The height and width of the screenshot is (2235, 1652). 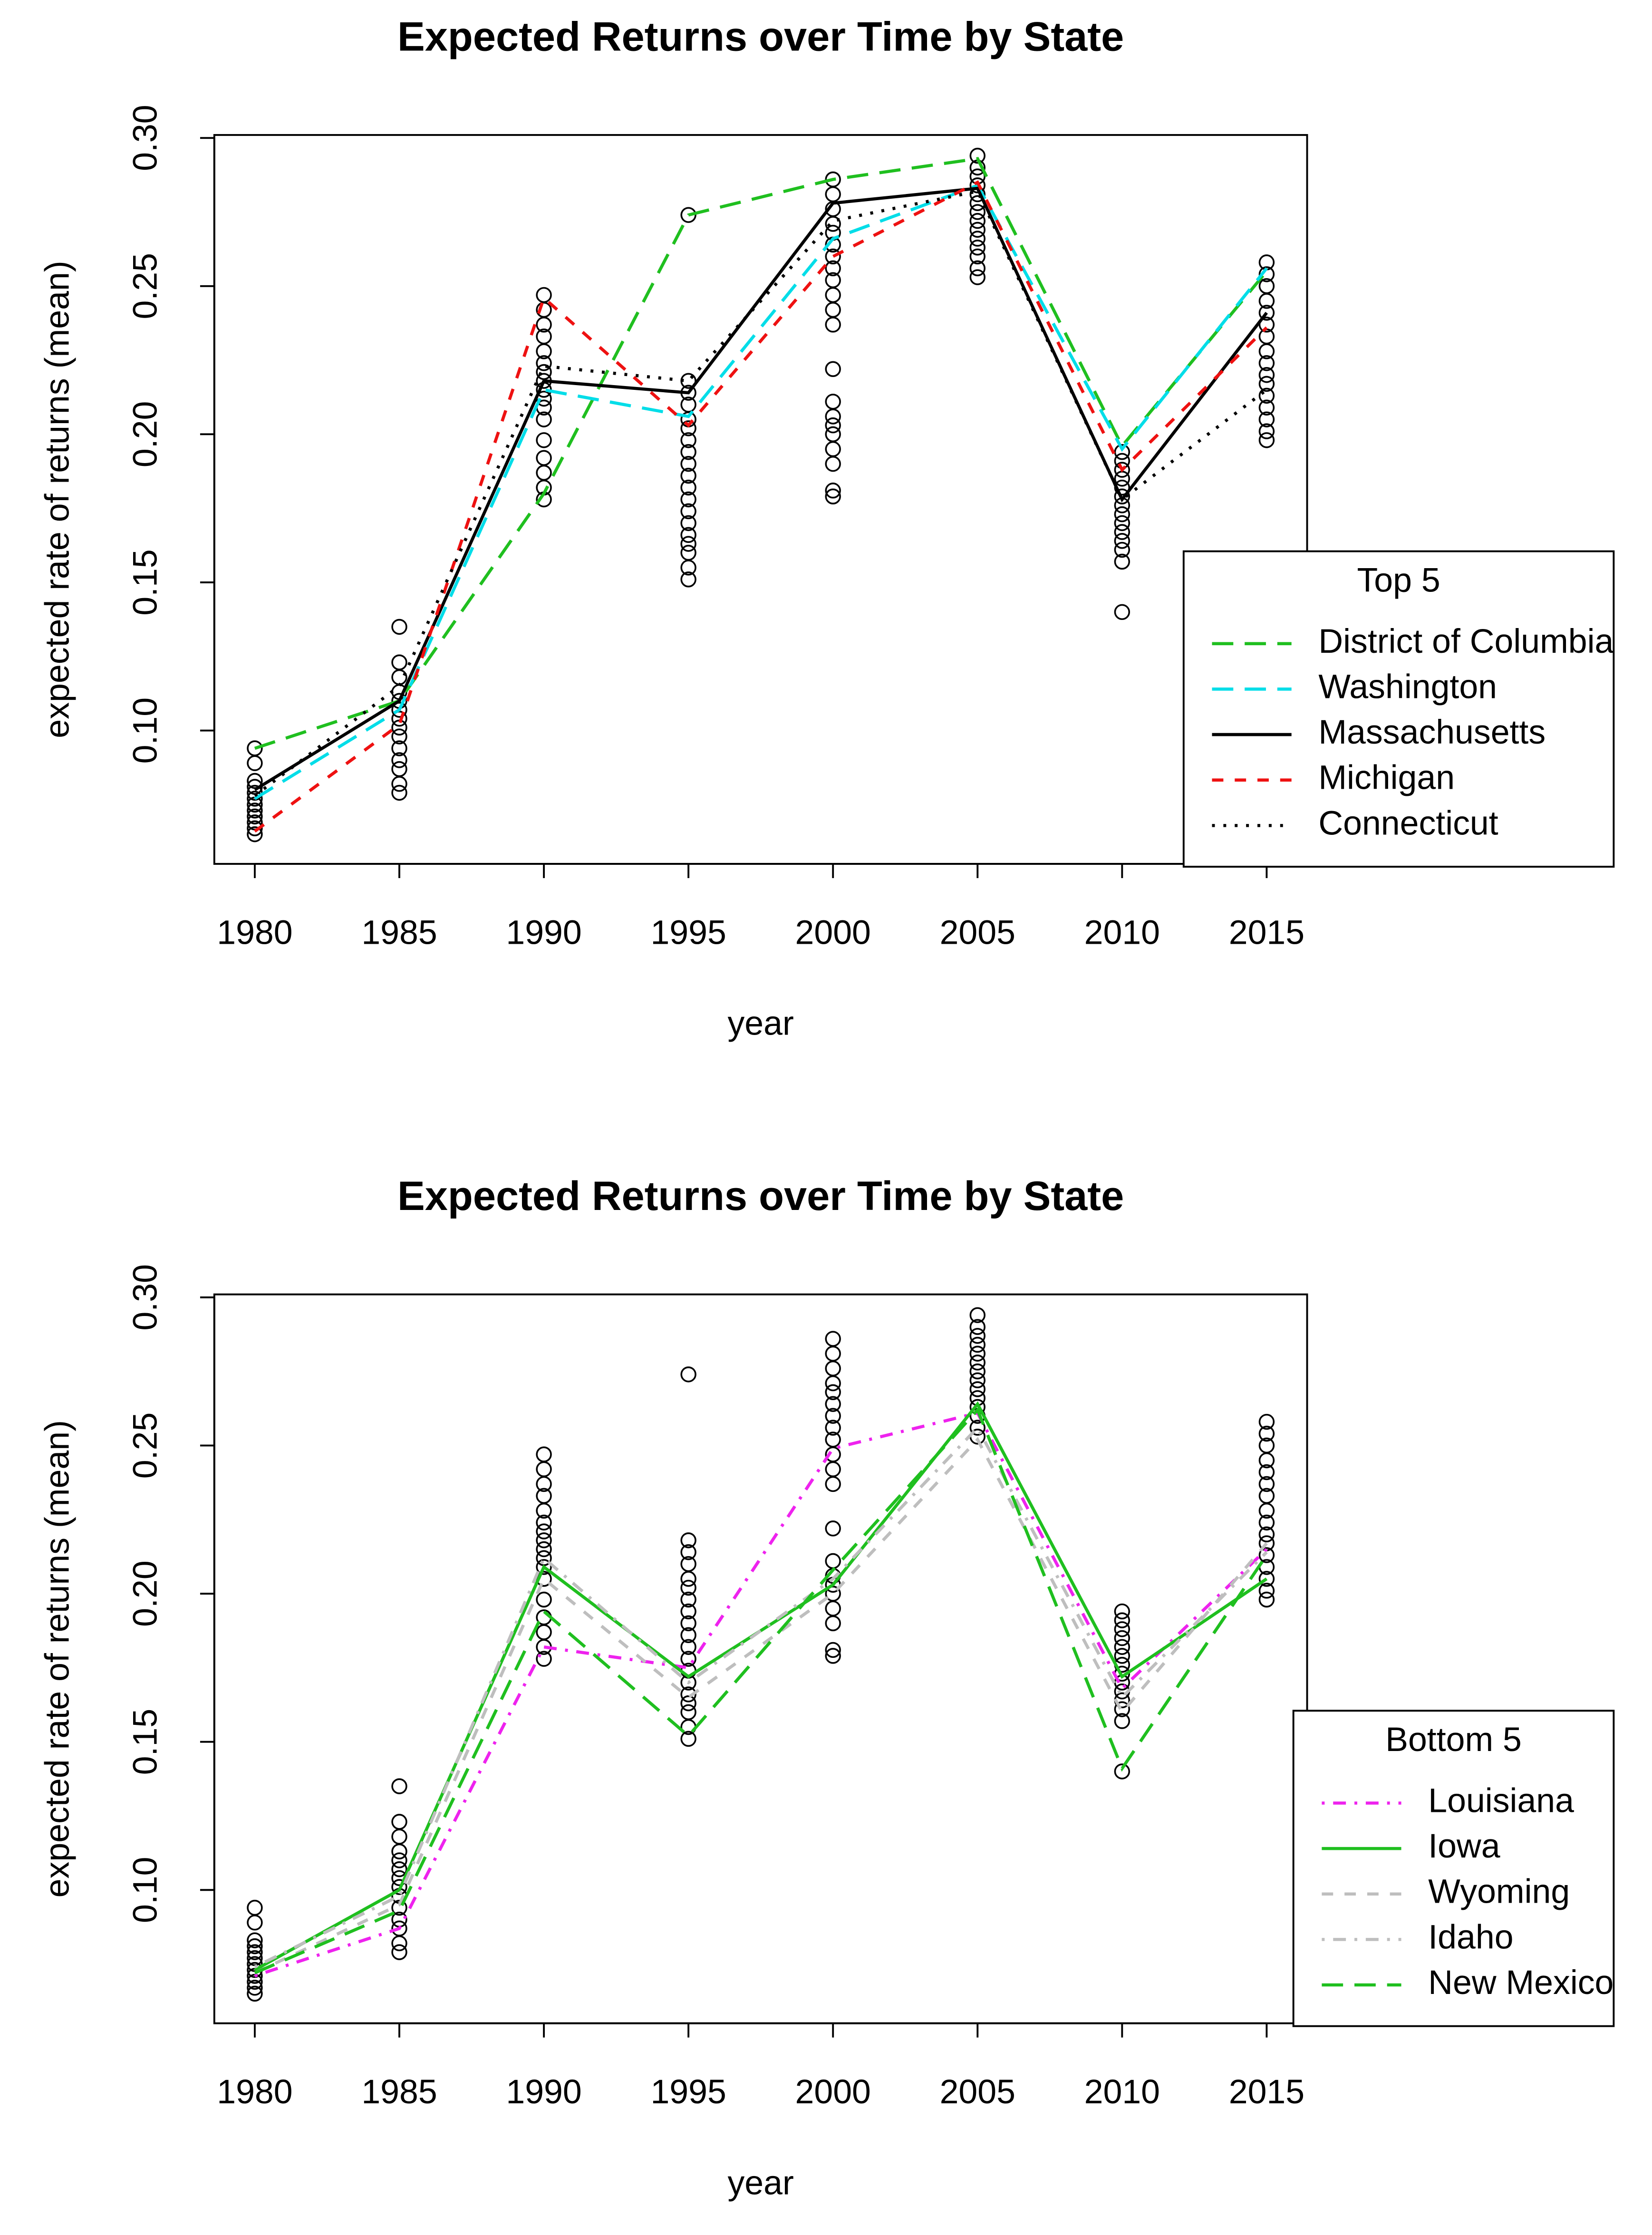 What do you see at coordinates (1407, 687) in the screenshot?
I see `legend-label: Washington` at bounding box center [1407, 687].